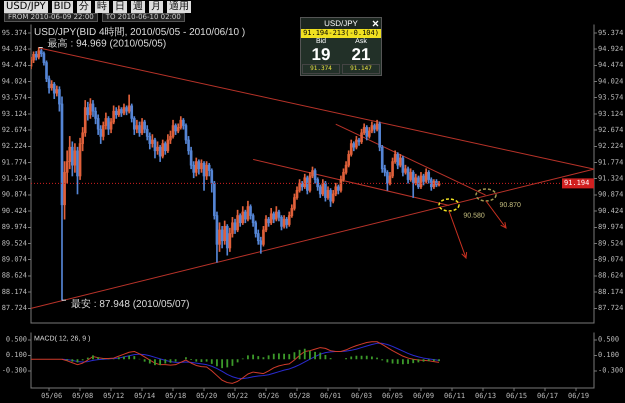 This screenshot has height=403, width=625. What do you see at coordinates (102, 7) in the screenshot?
I see `text: 時` at bounding box center [102, 7].